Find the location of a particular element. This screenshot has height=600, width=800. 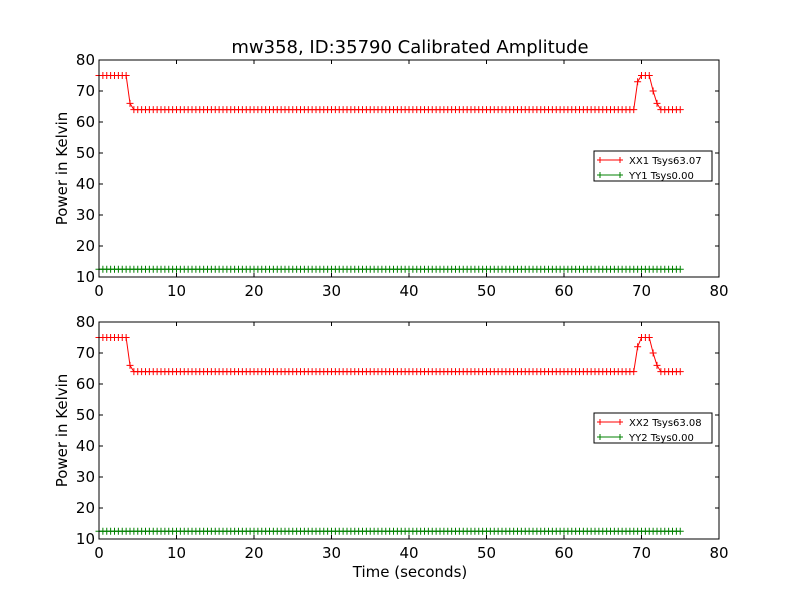

legend: XX1 Tsys63.07 YY1 Tsys0.00 is located at coordinates (653, 166).